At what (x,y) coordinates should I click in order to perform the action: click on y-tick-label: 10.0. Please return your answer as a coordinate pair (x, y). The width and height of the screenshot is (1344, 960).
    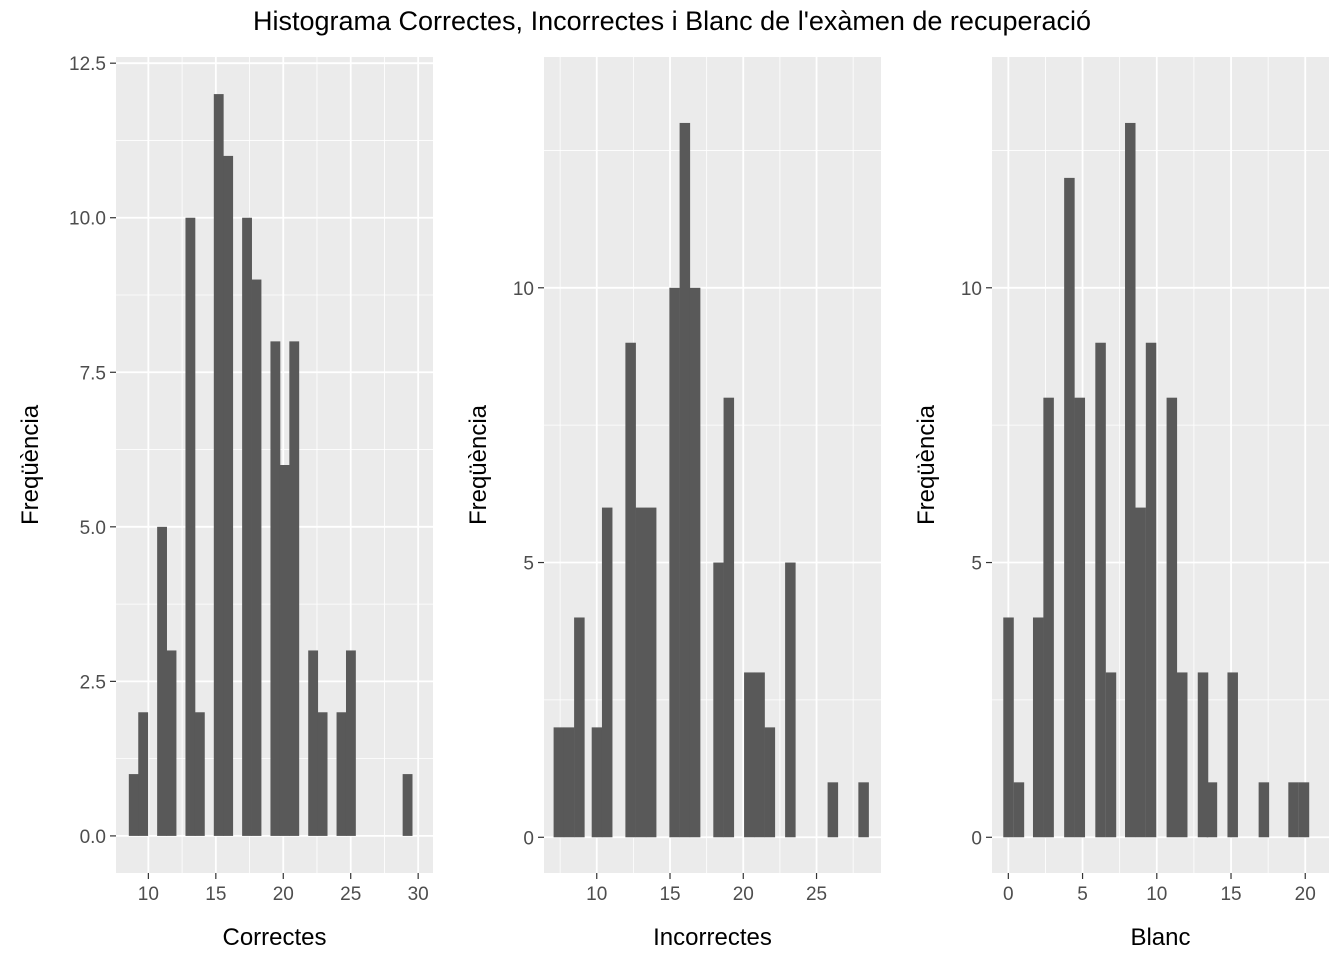
    Looking at the image, I should click on (87, 219).